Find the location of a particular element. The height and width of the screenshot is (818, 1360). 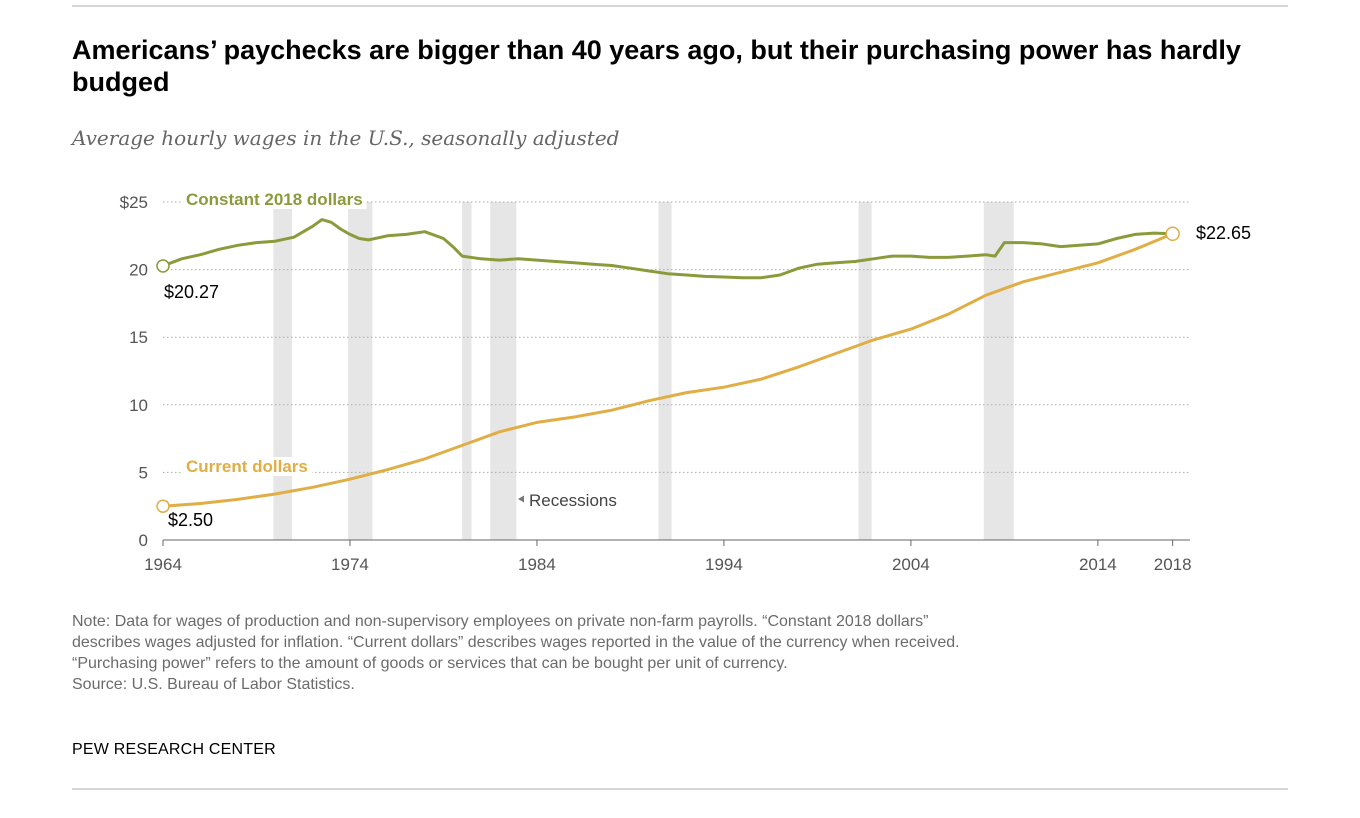

end-marker is located at coordinates (1172, 234).